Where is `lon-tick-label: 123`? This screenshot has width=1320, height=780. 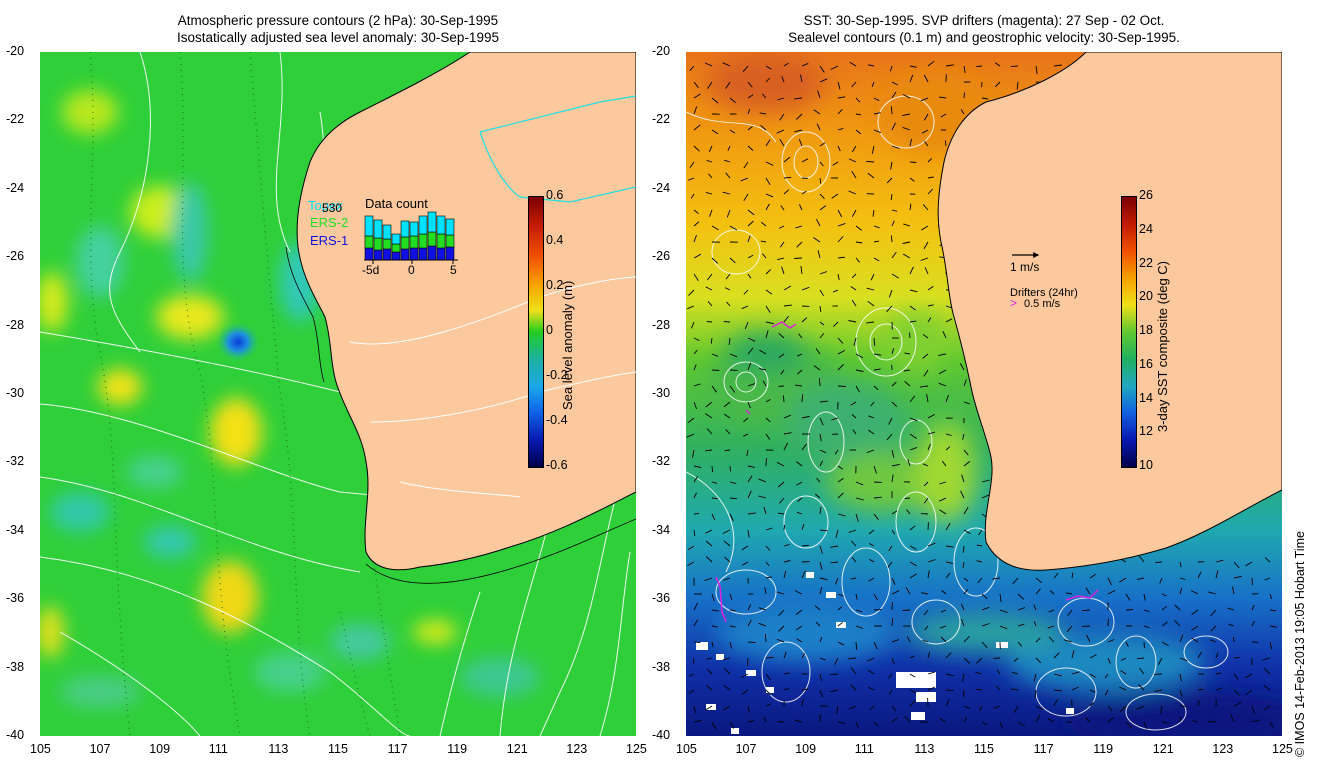
lon-tick-label: 123 is located at coordinates (577, 749).